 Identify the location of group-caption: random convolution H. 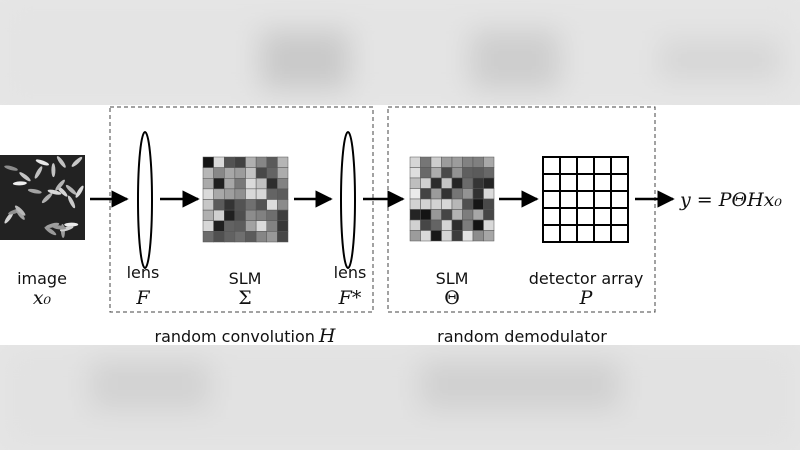
(245, 336).